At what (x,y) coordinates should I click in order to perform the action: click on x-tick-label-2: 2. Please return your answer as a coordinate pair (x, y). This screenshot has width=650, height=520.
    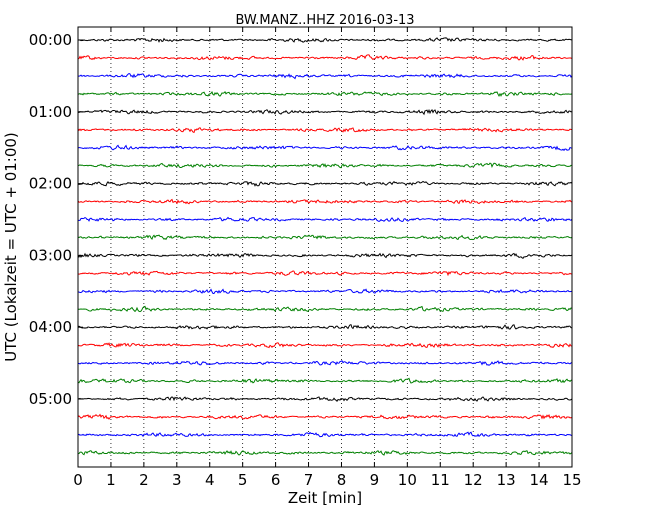
    Looking at the image, I should click on (144, 480).